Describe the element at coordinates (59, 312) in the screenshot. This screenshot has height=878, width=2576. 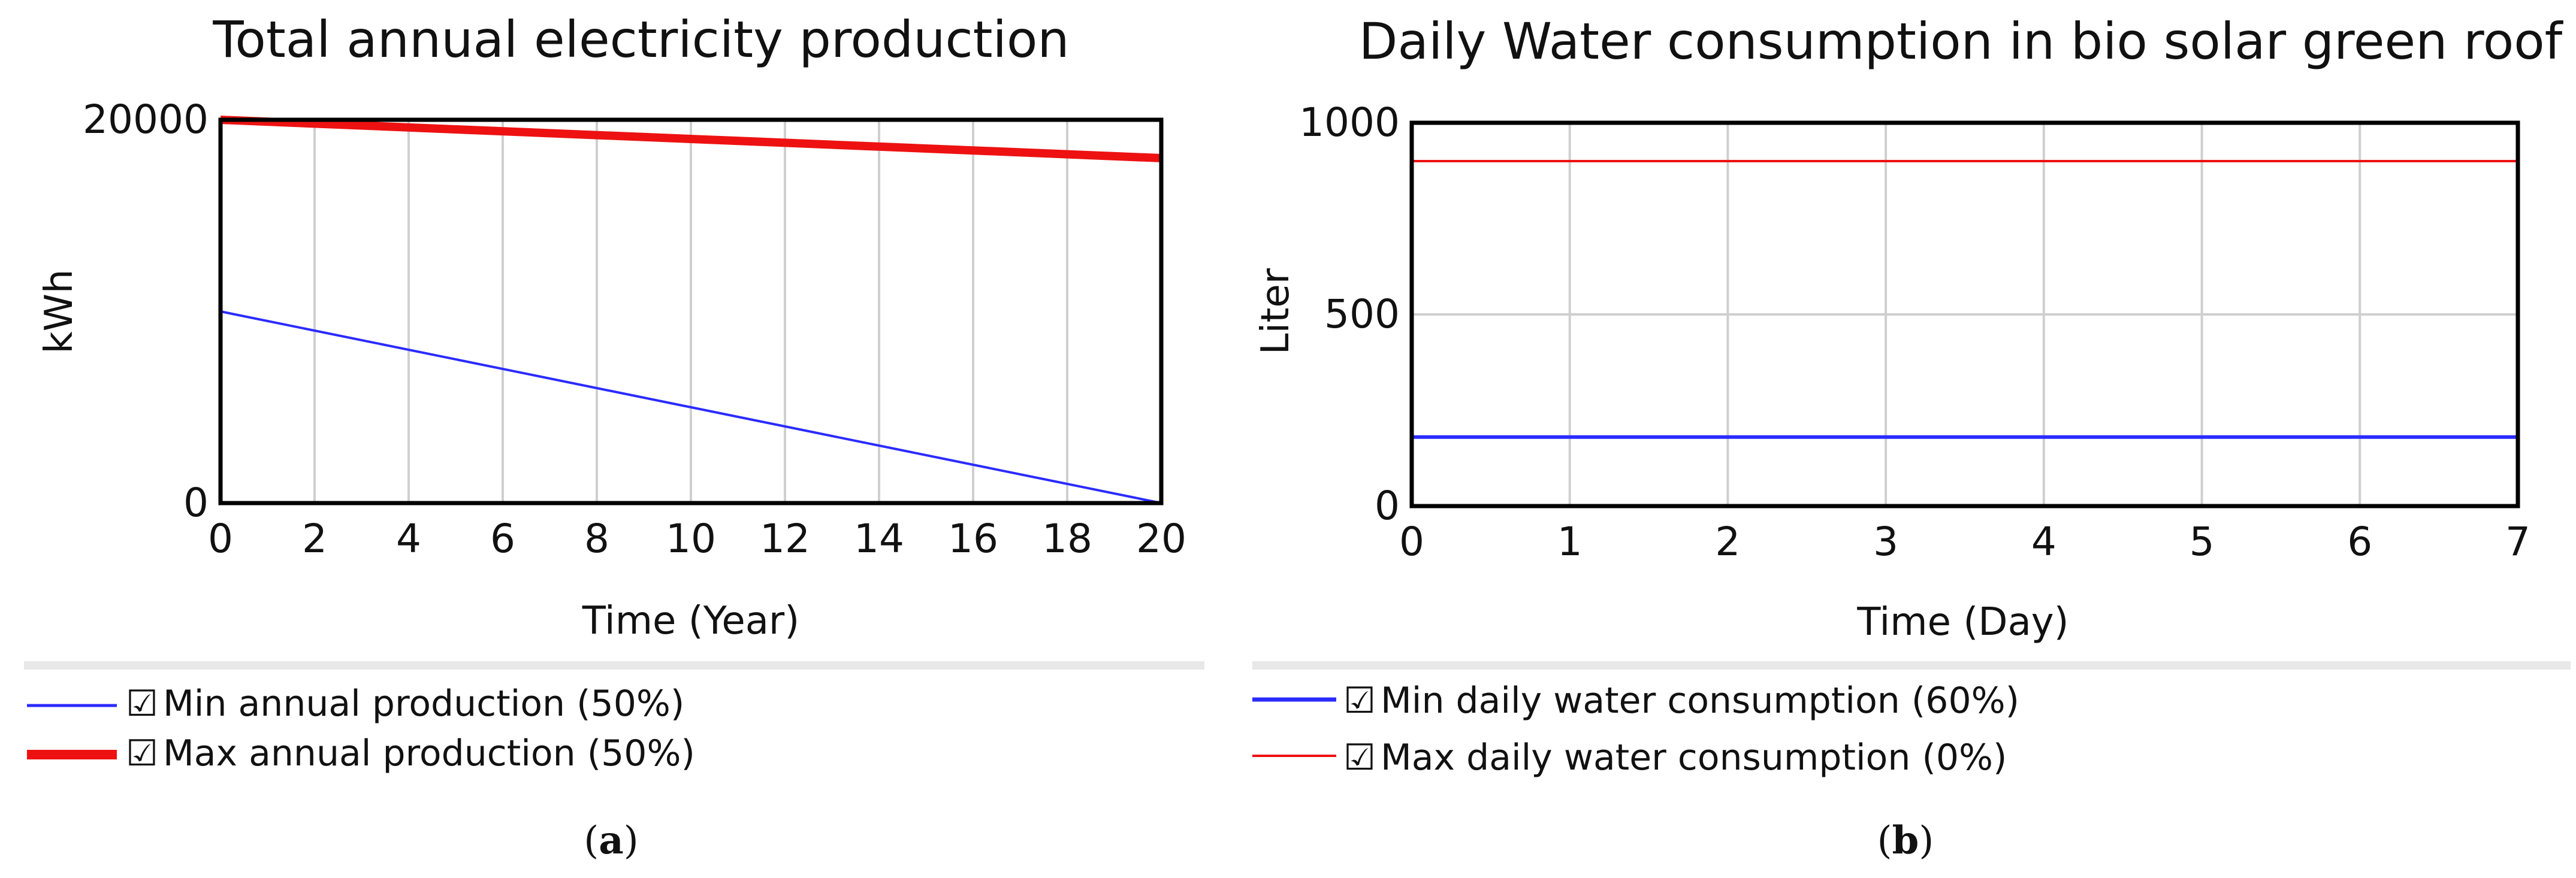
I see `chart-a-y-axis-label: kWh` at that location.